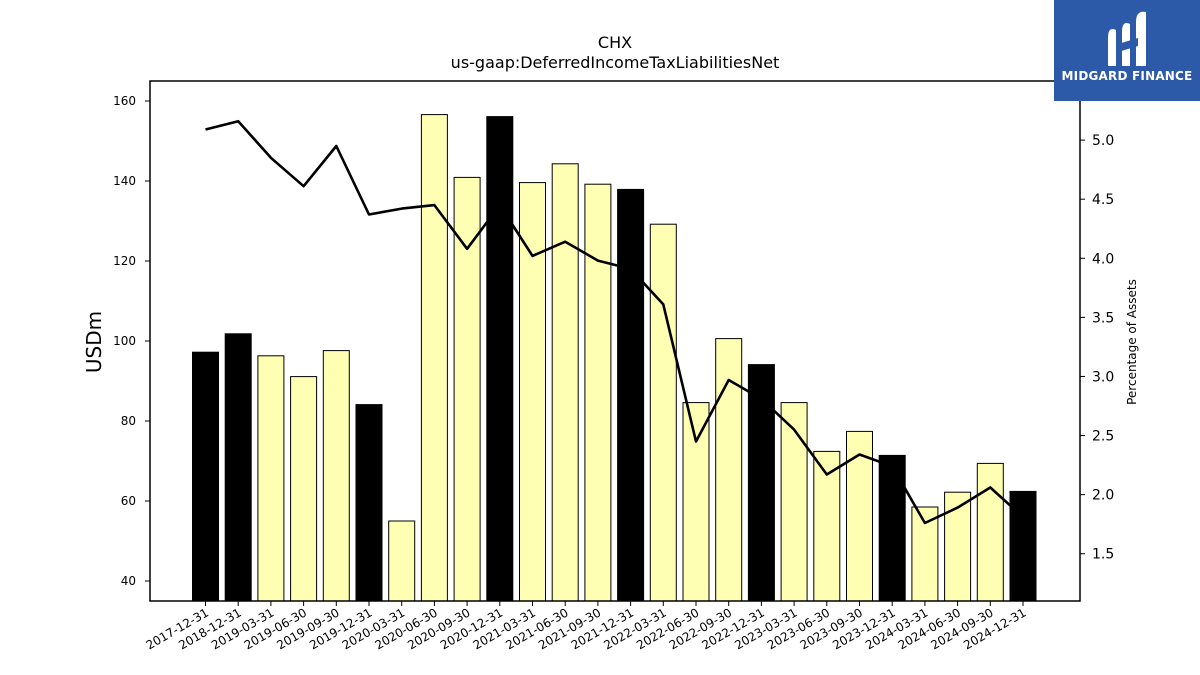 This screenshot has height=675, width=1200. What do you see at coordinates (124, 341) in the screenshot?
I see `y-tick-label: 100` at bounding box center [124, 341].